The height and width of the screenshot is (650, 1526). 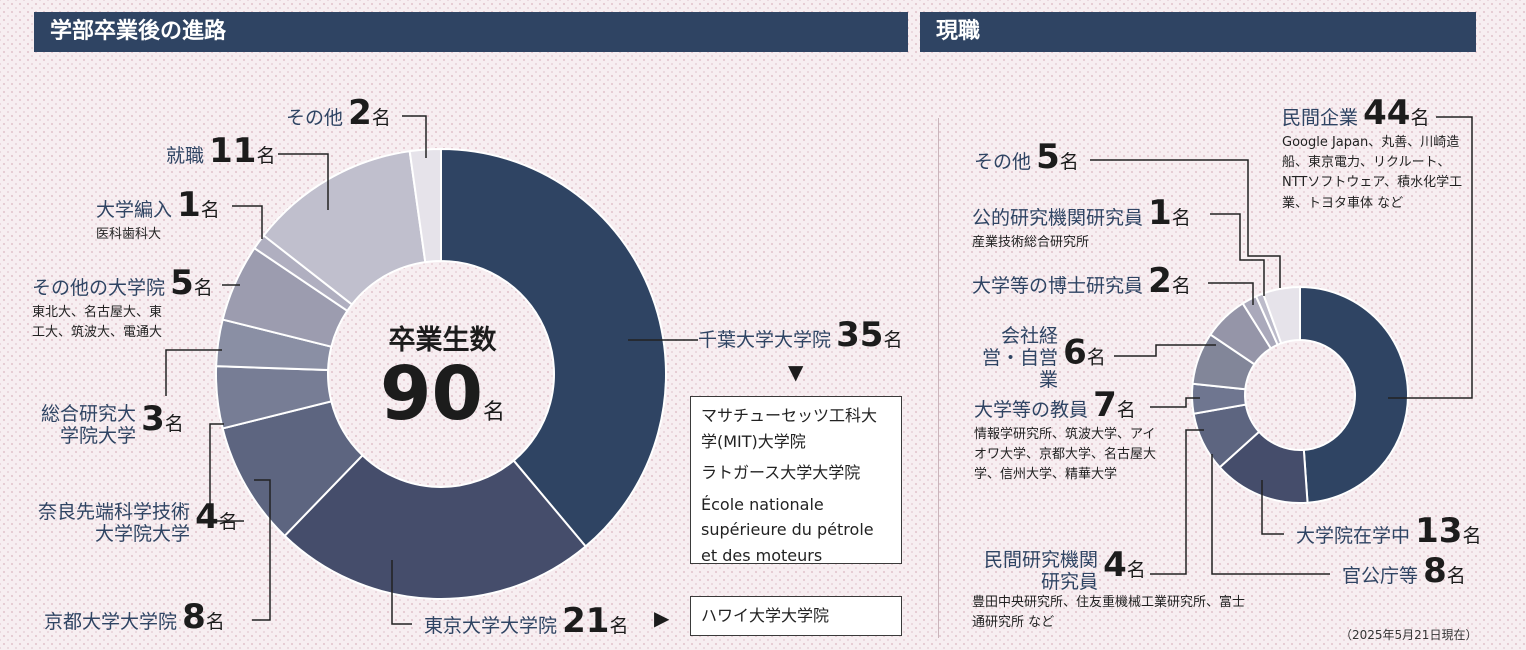 I want to click on slice-label: 大学編入, so click(x=134, y=210).